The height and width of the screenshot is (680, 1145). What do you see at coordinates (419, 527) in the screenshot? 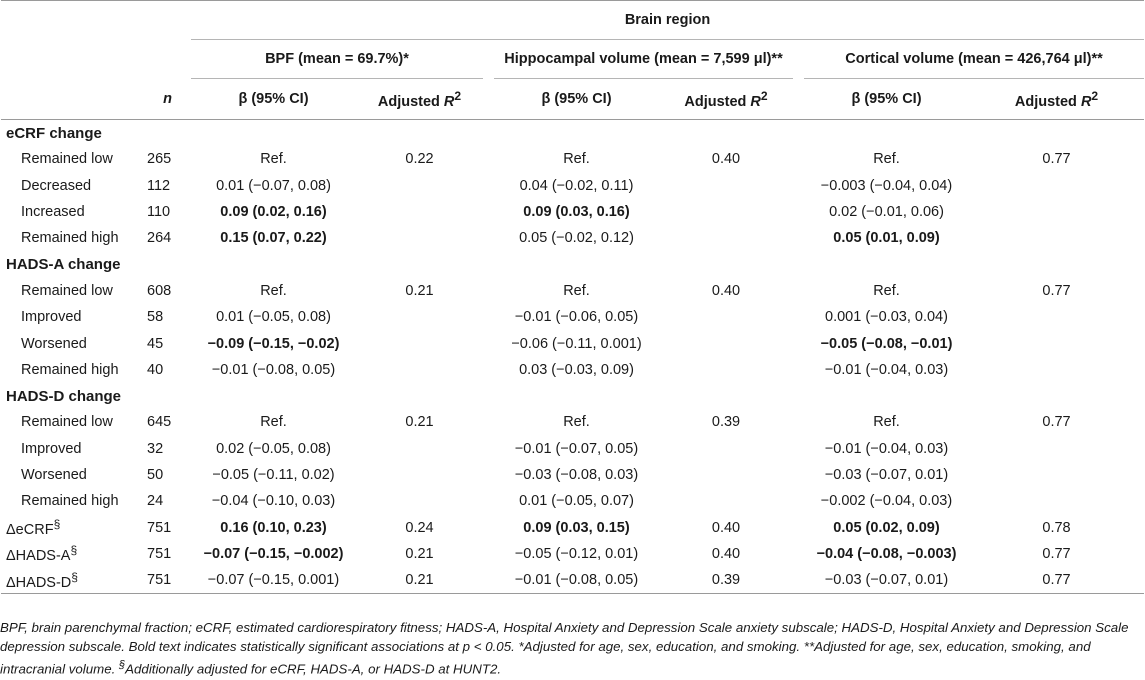
I see `cell-bpf-r2: 0.24` at bounding box center [419, 527].